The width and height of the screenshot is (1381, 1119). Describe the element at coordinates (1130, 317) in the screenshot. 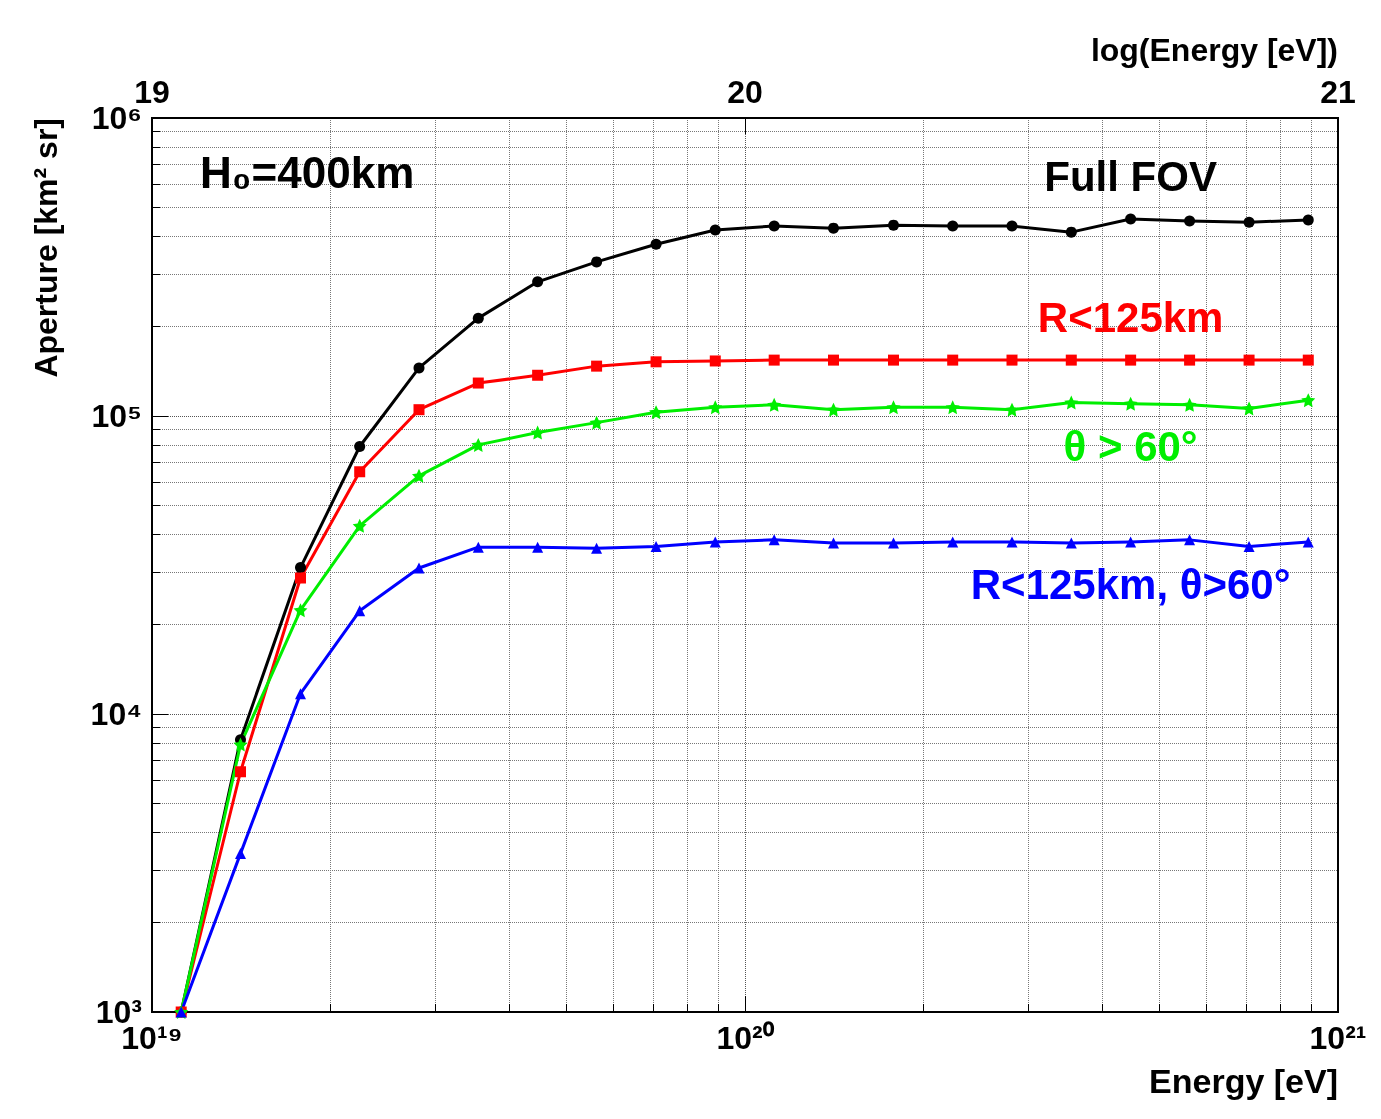

I see `series-label: R<125km` at that location.